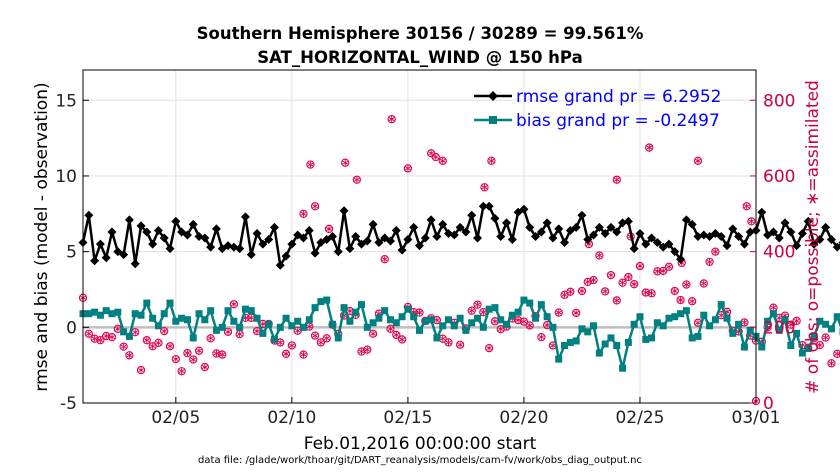 This screenshot has width=840, height=473. I want to click on y-tick-label-left: 5, so click(71, 253).